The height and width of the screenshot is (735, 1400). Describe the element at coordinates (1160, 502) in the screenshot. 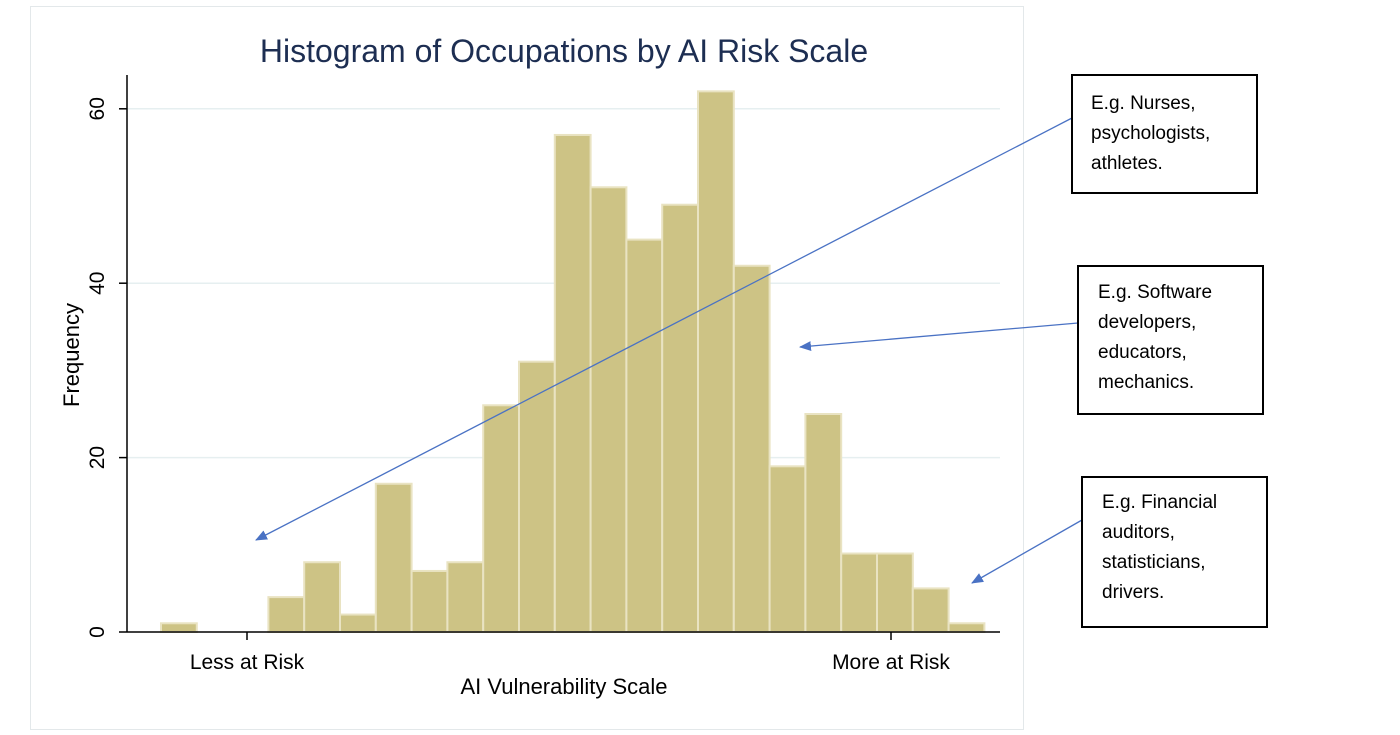

I see `annotation-line: E.g. Financial` at that location.